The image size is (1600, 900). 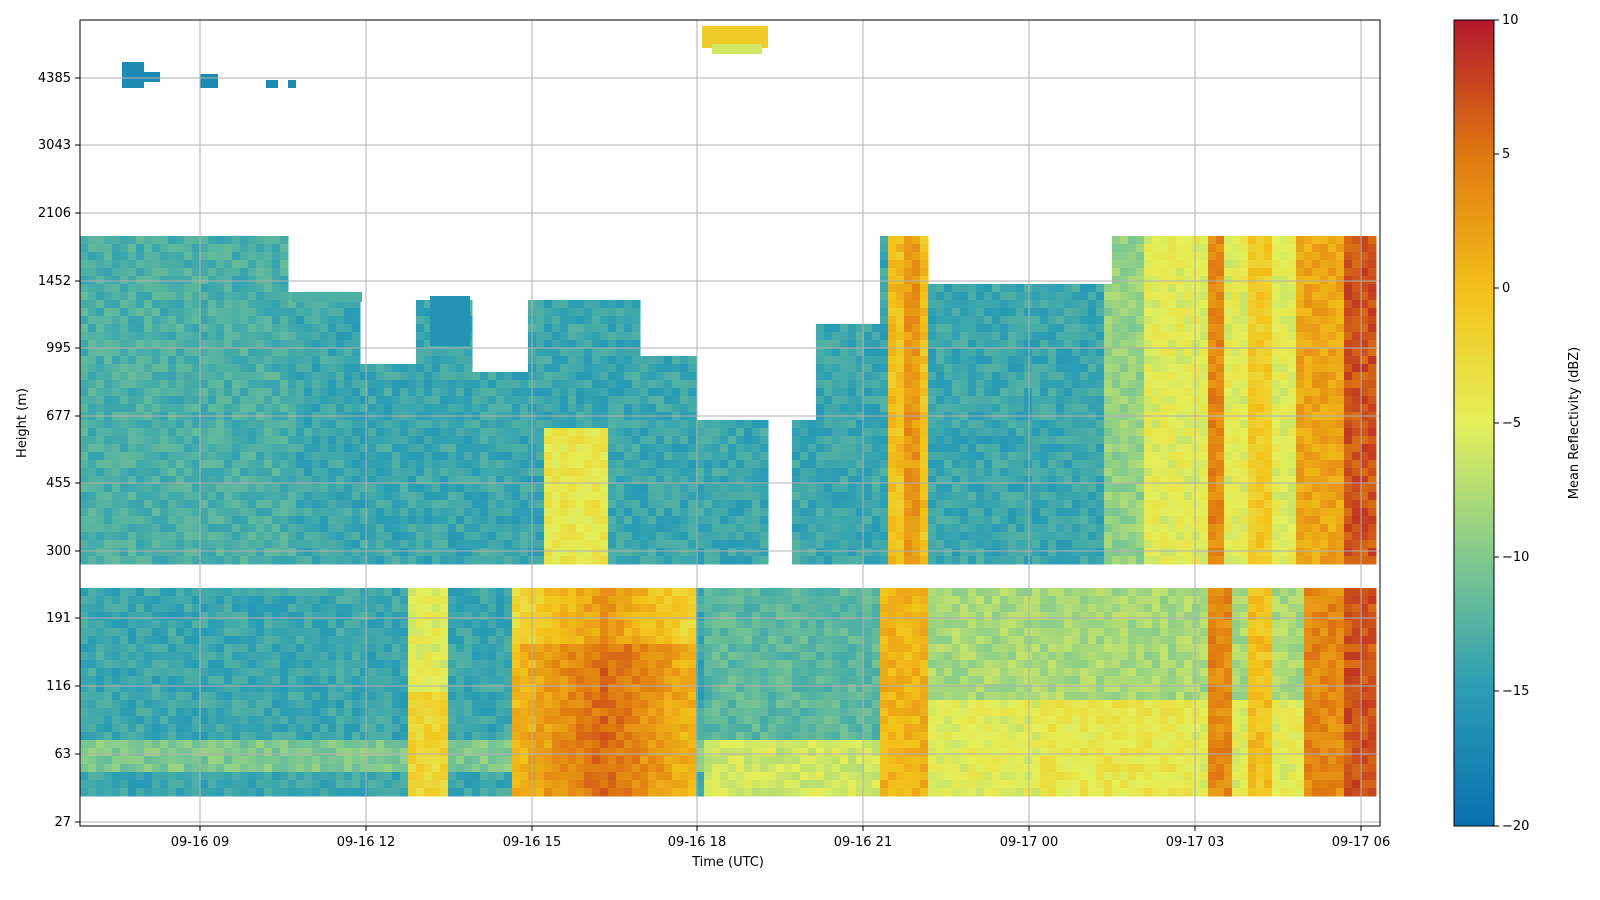 What do you see at coordinates (1361, 842) in the screenshot?
I see `x-tick-label: 09-17 06` at bounding box center [1361, 842].